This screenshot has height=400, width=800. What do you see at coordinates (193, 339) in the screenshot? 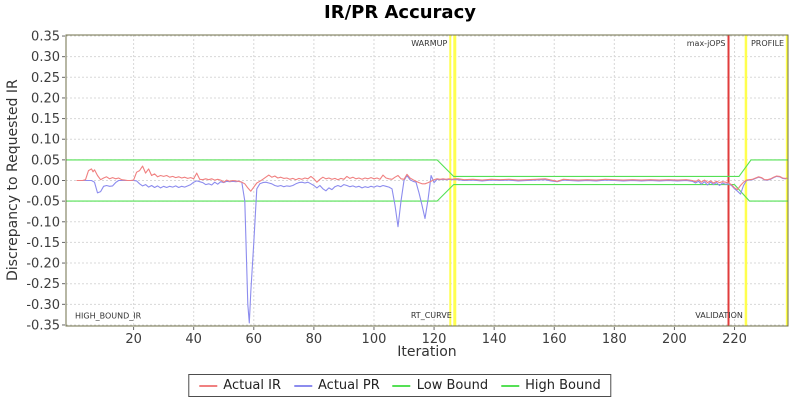
I see `x-tick-label: 40` at bounding box center [193, 339].